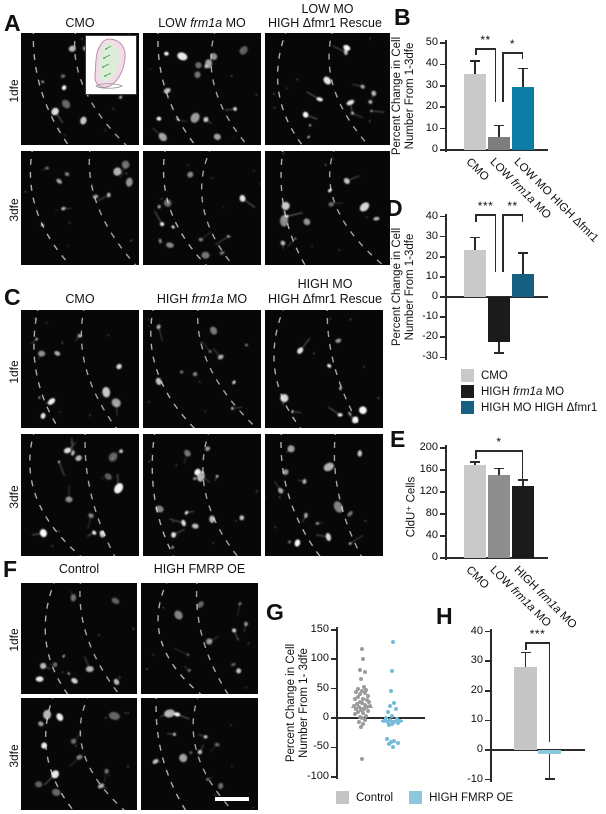 This screenshot has height=814, width=606. Describe the element at coordinates (398, 439) in the screenshot. I see `panel-letter-e: E` at that location.